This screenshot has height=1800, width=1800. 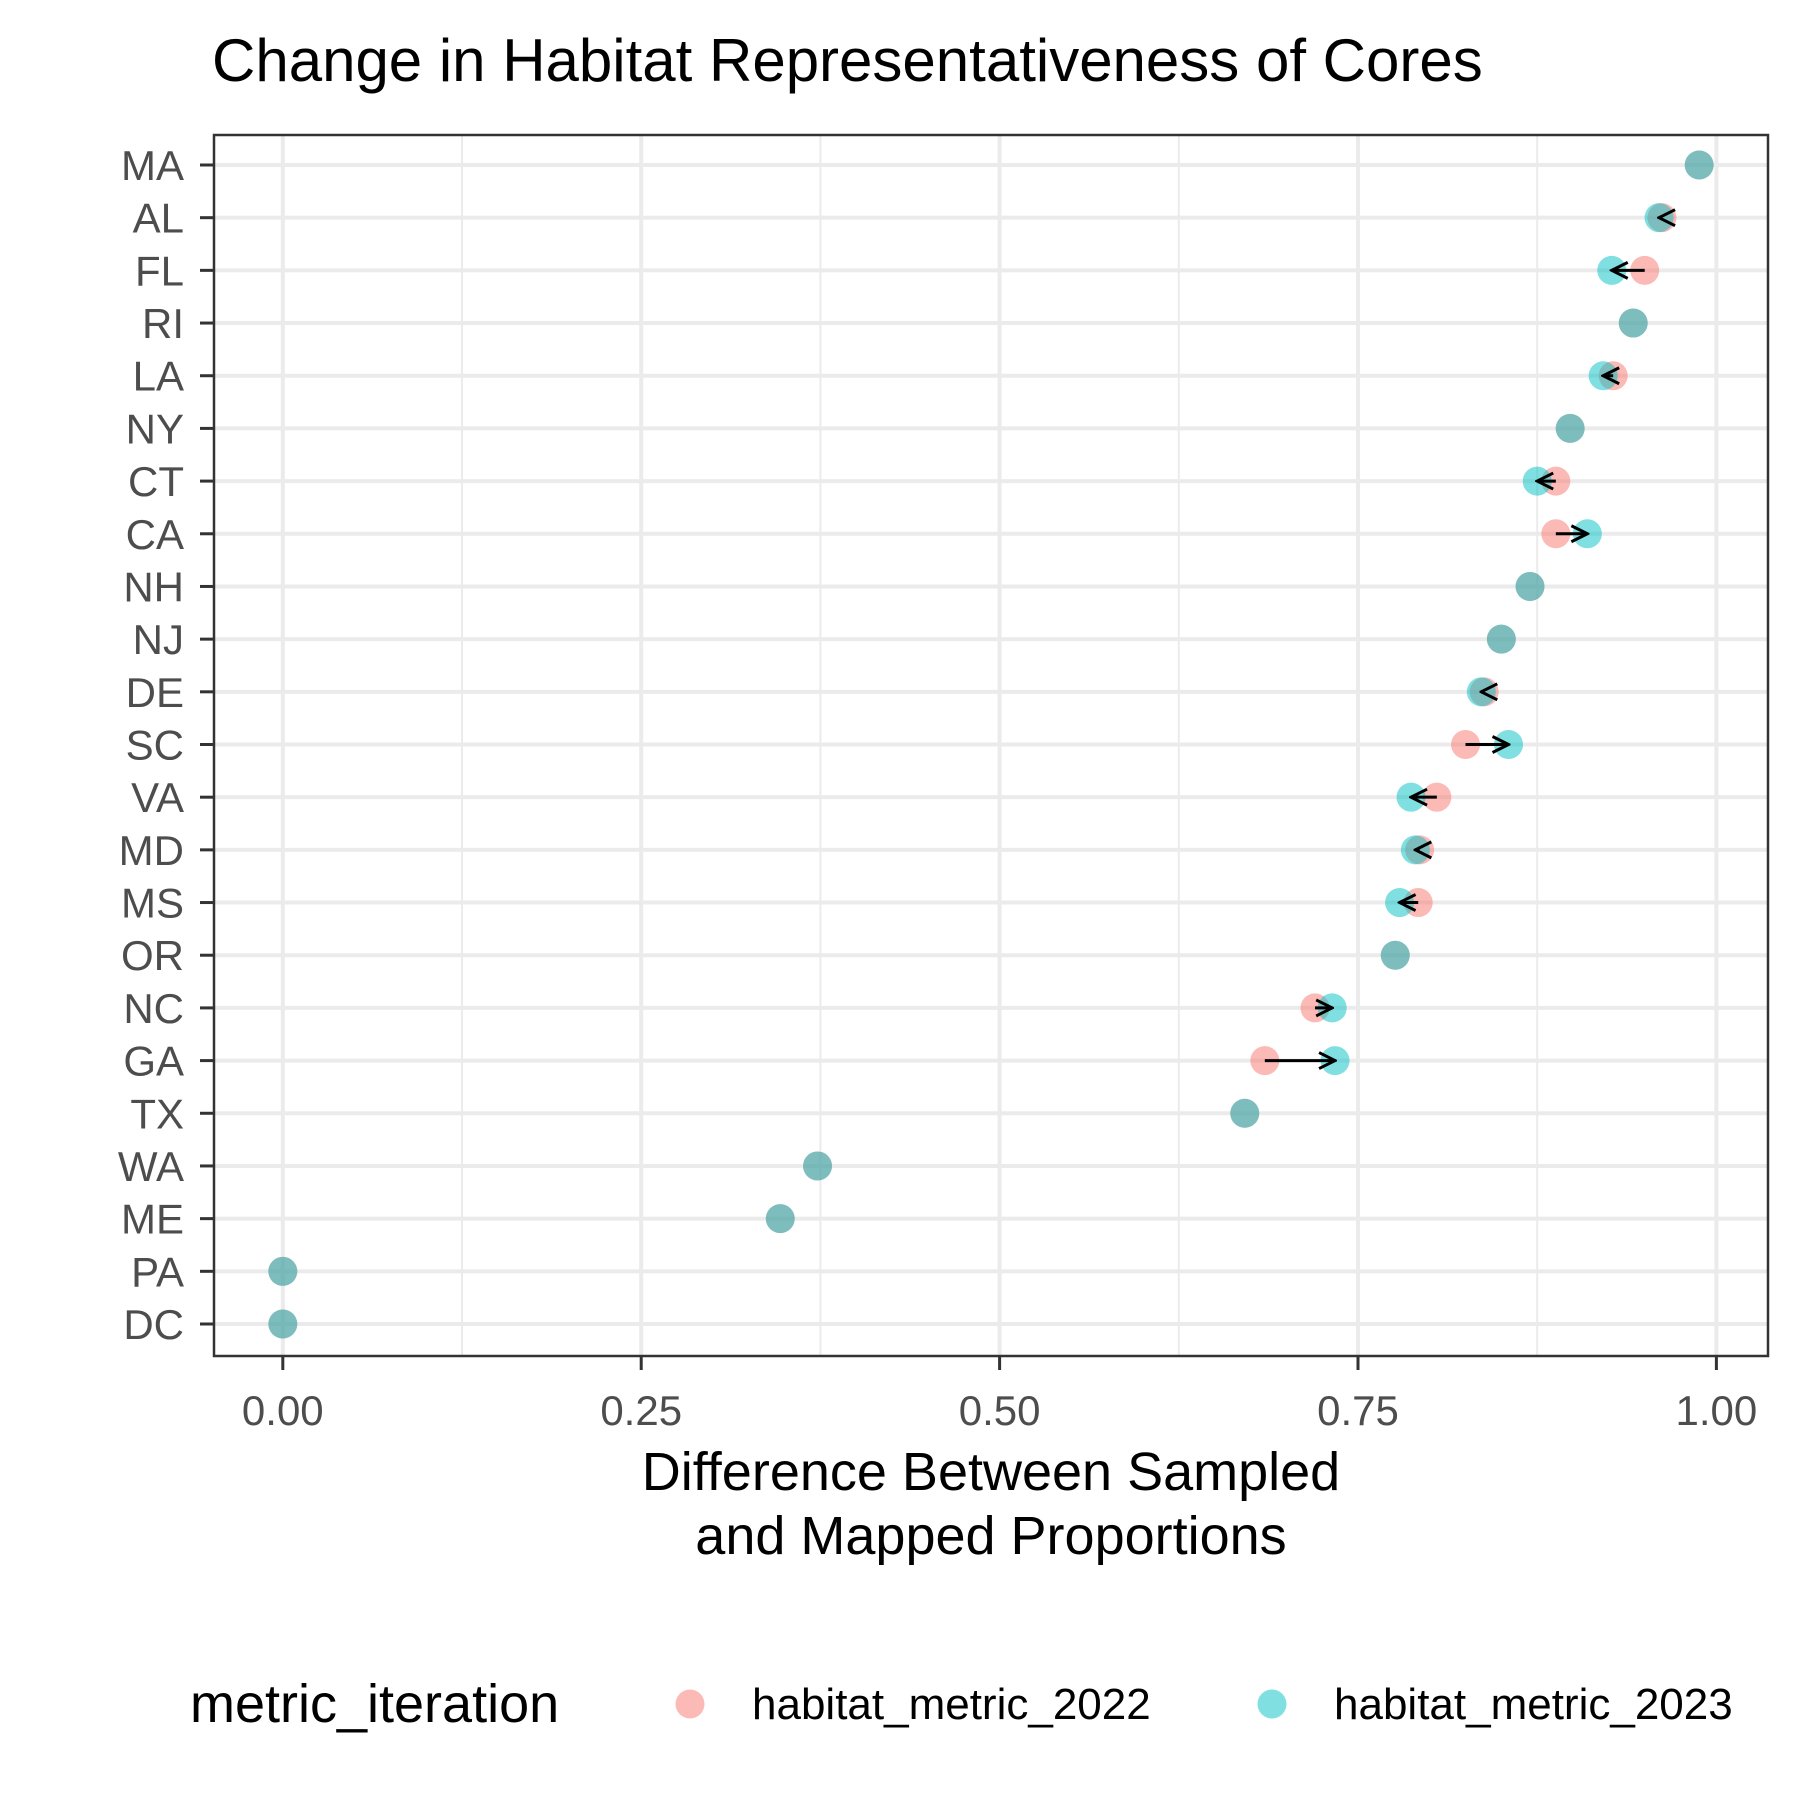 What do you see at coordinates (374, 1704) in the screenshot?
I see `legend-title: metric_iteration` at bounding box center [374, 1704].